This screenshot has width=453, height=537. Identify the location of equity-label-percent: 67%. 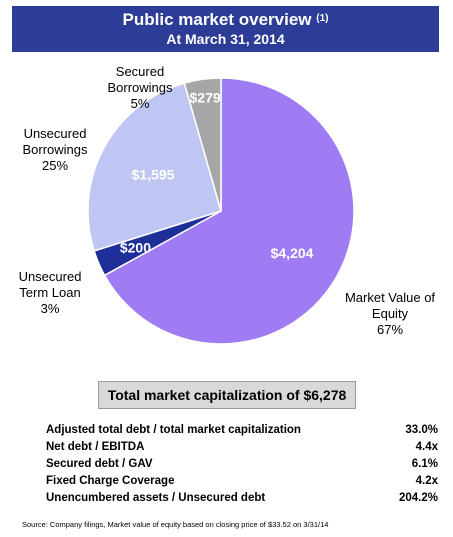
(390, 329).